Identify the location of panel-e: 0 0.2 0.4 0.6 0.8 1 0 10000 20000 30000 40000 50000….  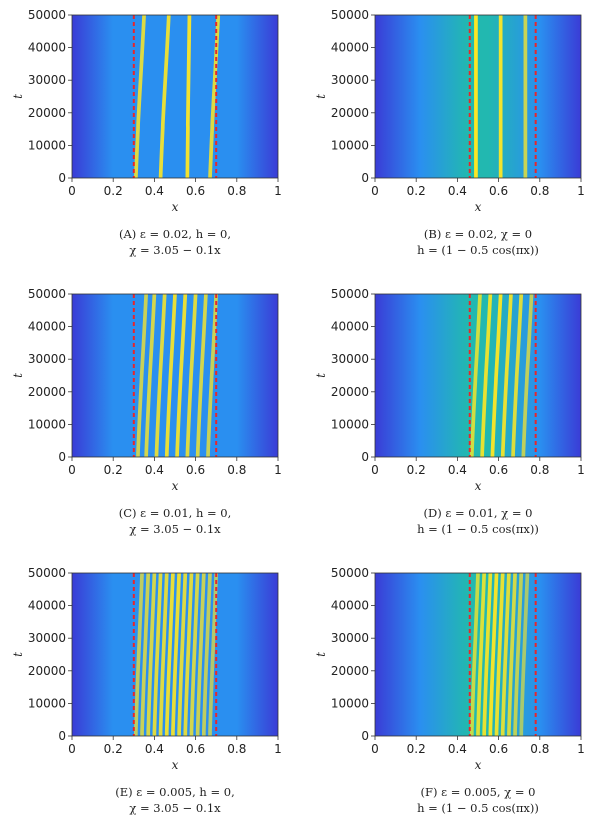
(146, 690).